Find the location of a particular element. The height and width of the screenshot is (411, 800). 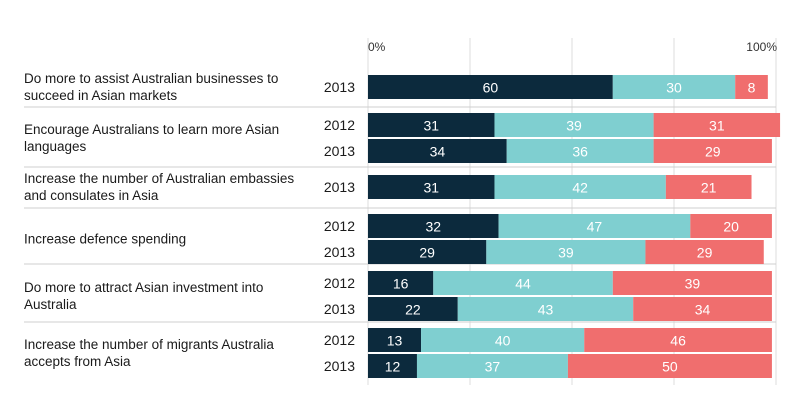

x-axis-ticks: 0% 100% is located at coordinates (572, 47).